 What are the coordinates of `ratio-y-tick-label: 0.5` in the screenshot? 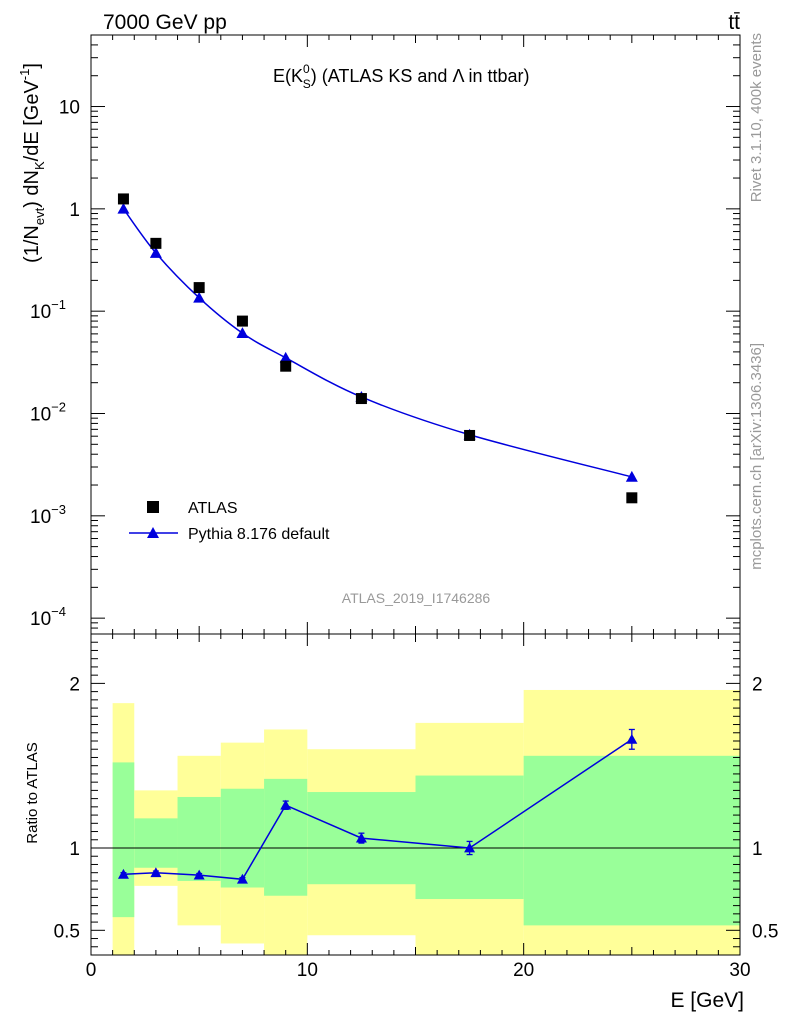 It's located at (67, 931).